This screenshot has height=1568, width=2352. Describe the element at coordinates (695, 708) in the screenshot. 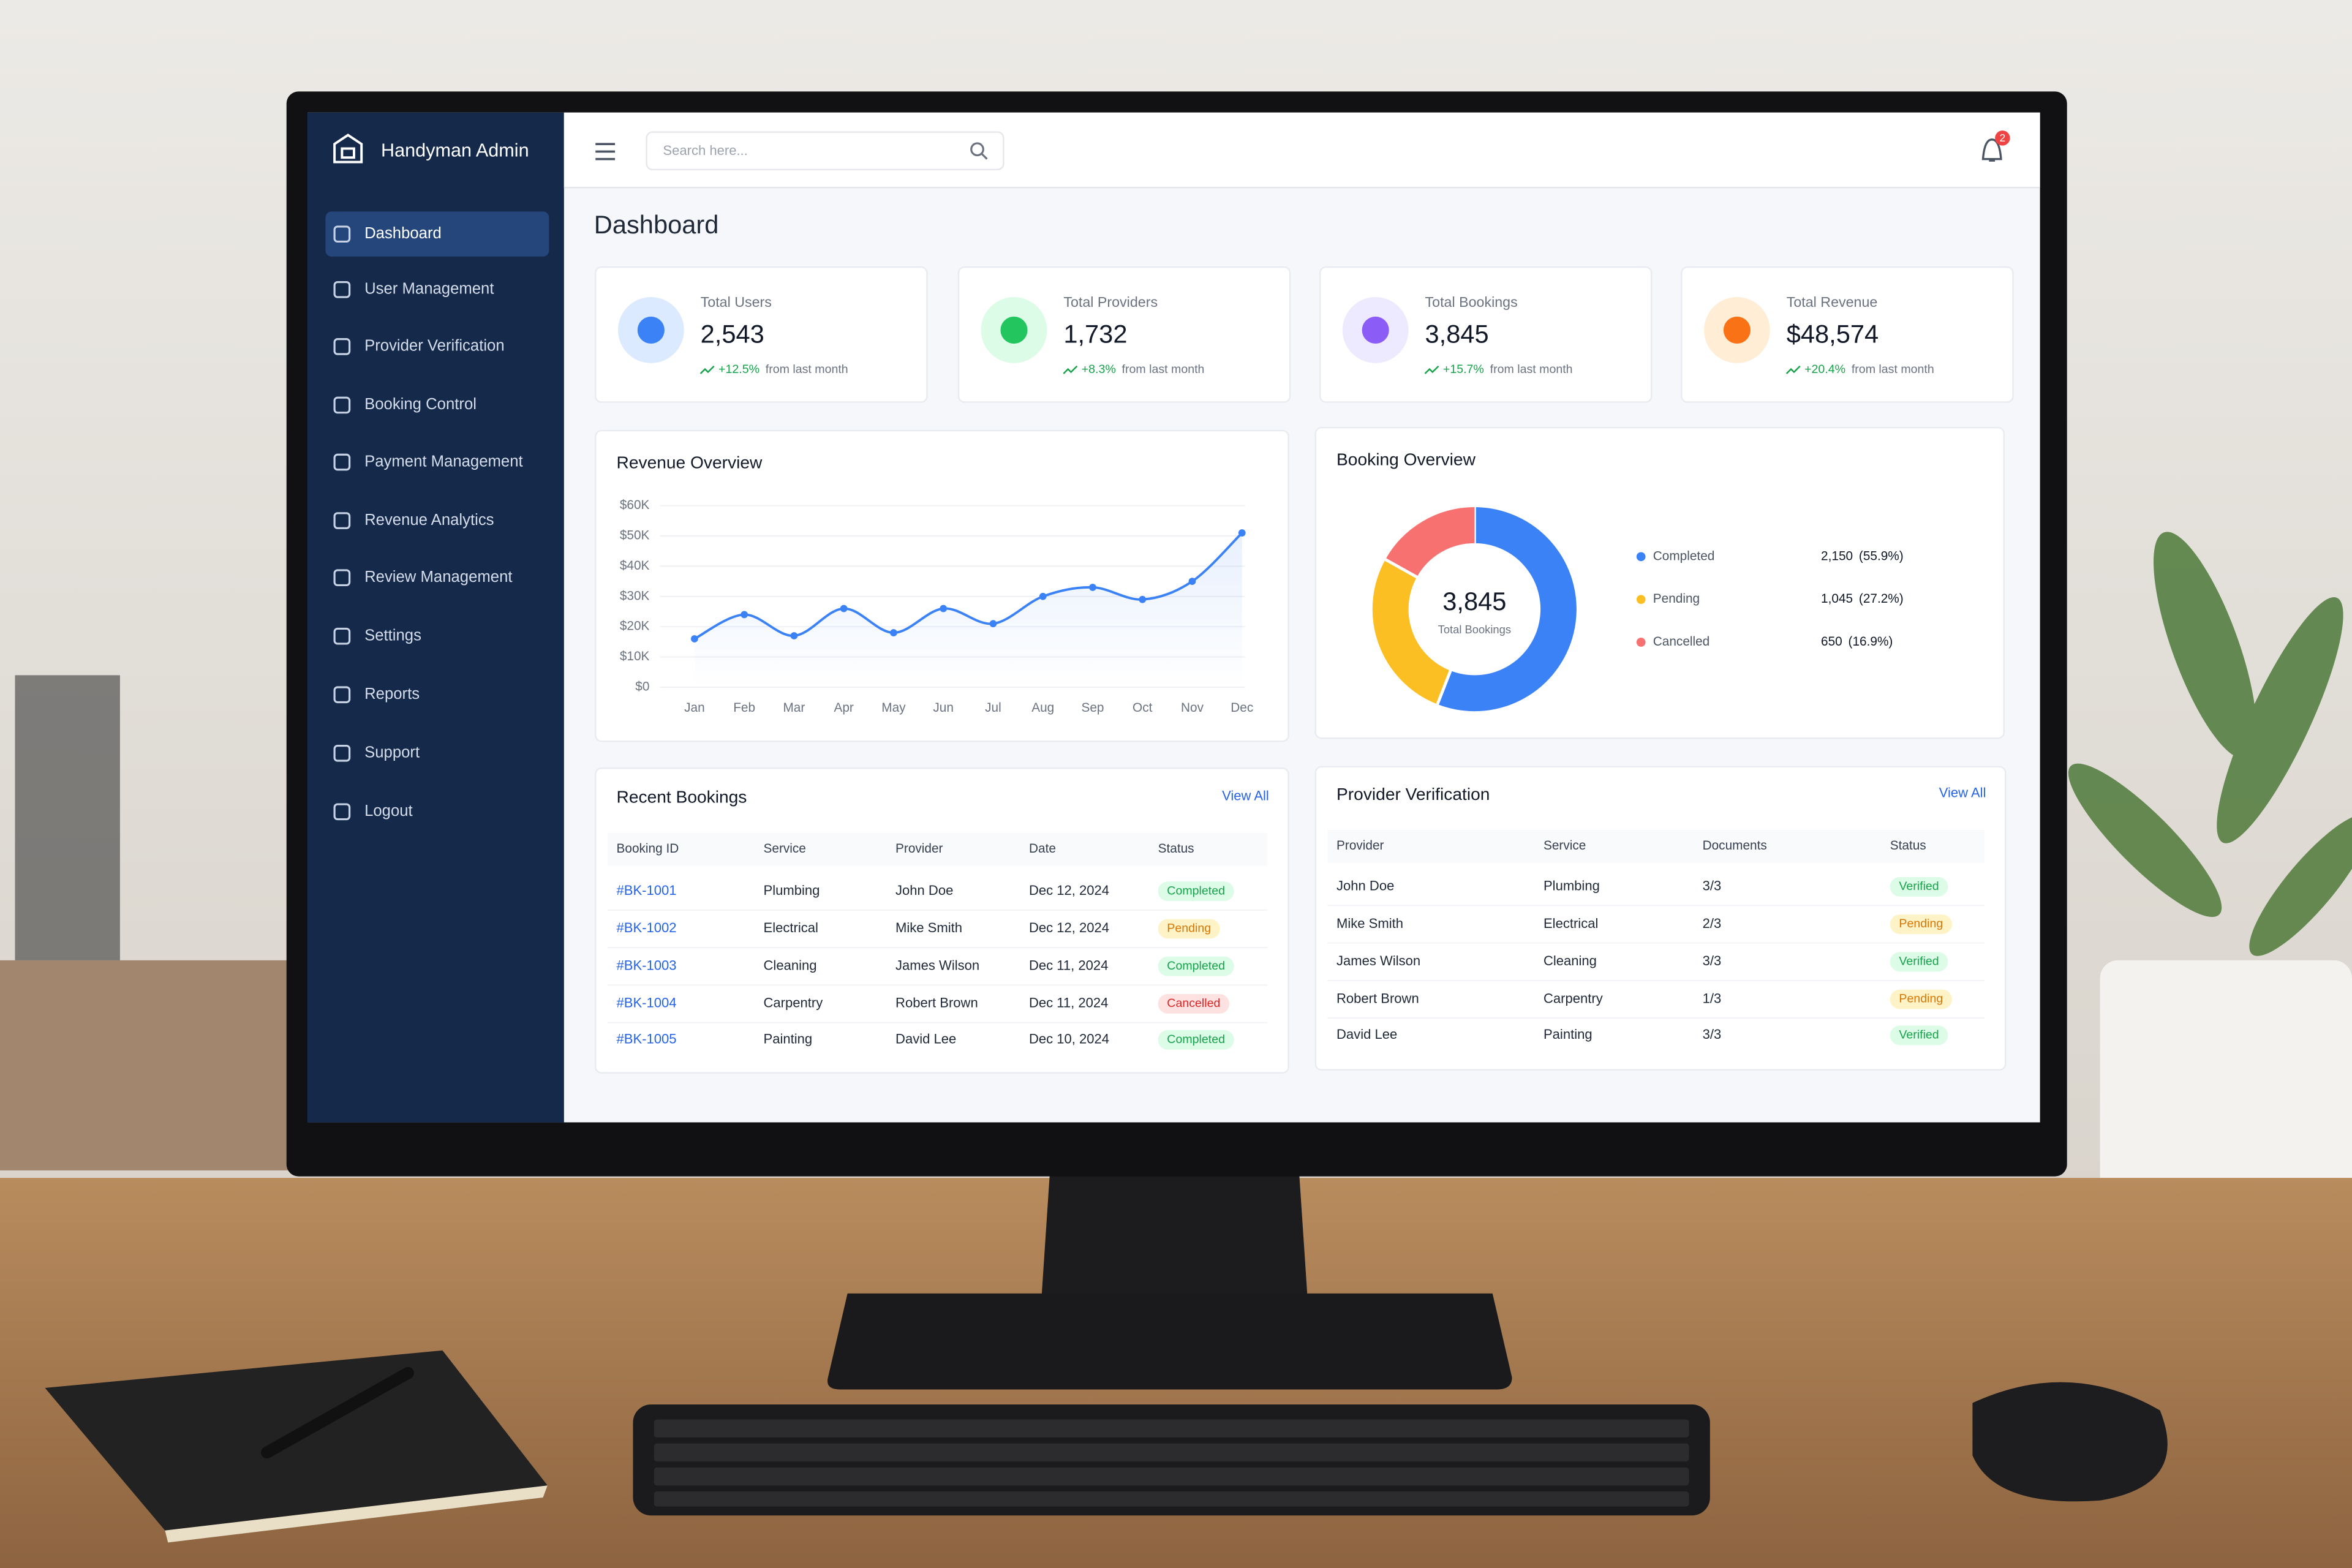

I see `x-tick-label: Jan` at that location.